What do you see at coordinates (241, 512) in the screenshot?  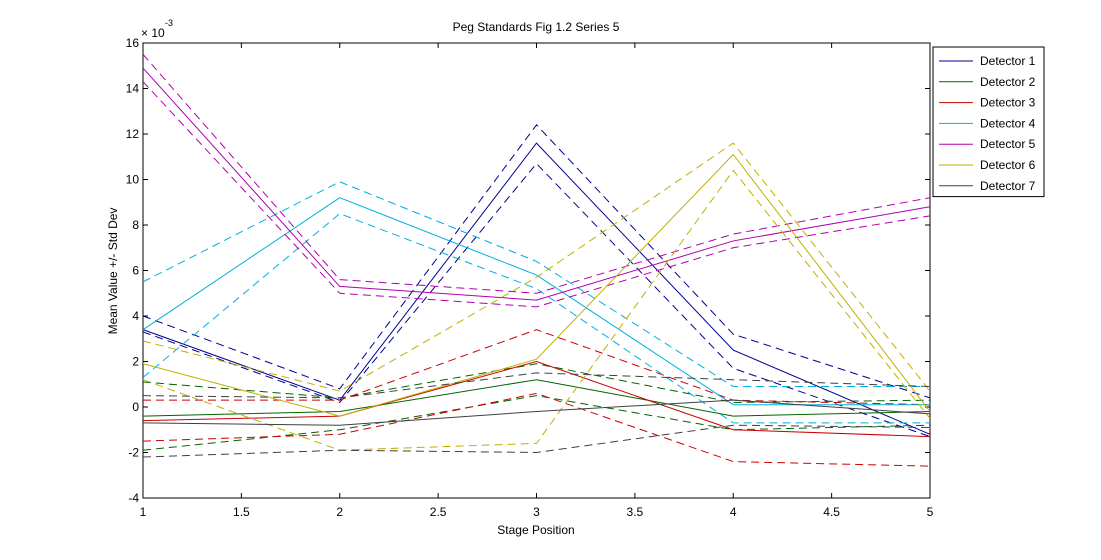 I see `x-tick-label: 1.5` at bounding box center [241, 512].